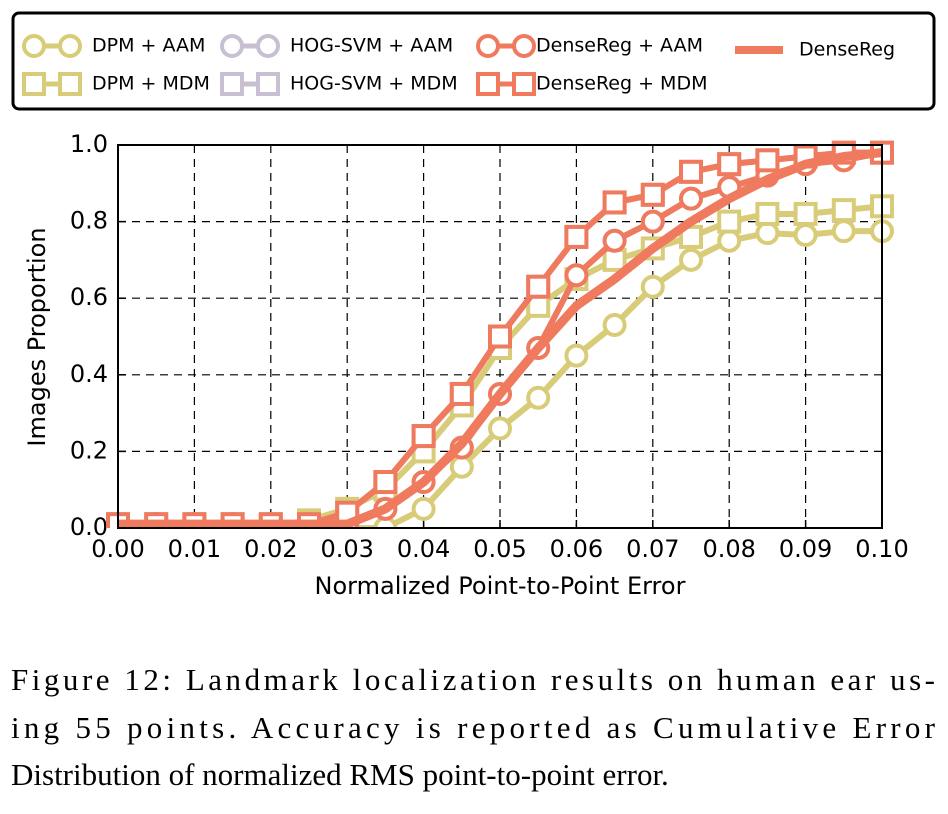 The height and width of the screenshot is (814, 948). I want to click on y-axis-label: Images Proportion, so click(37, 336).